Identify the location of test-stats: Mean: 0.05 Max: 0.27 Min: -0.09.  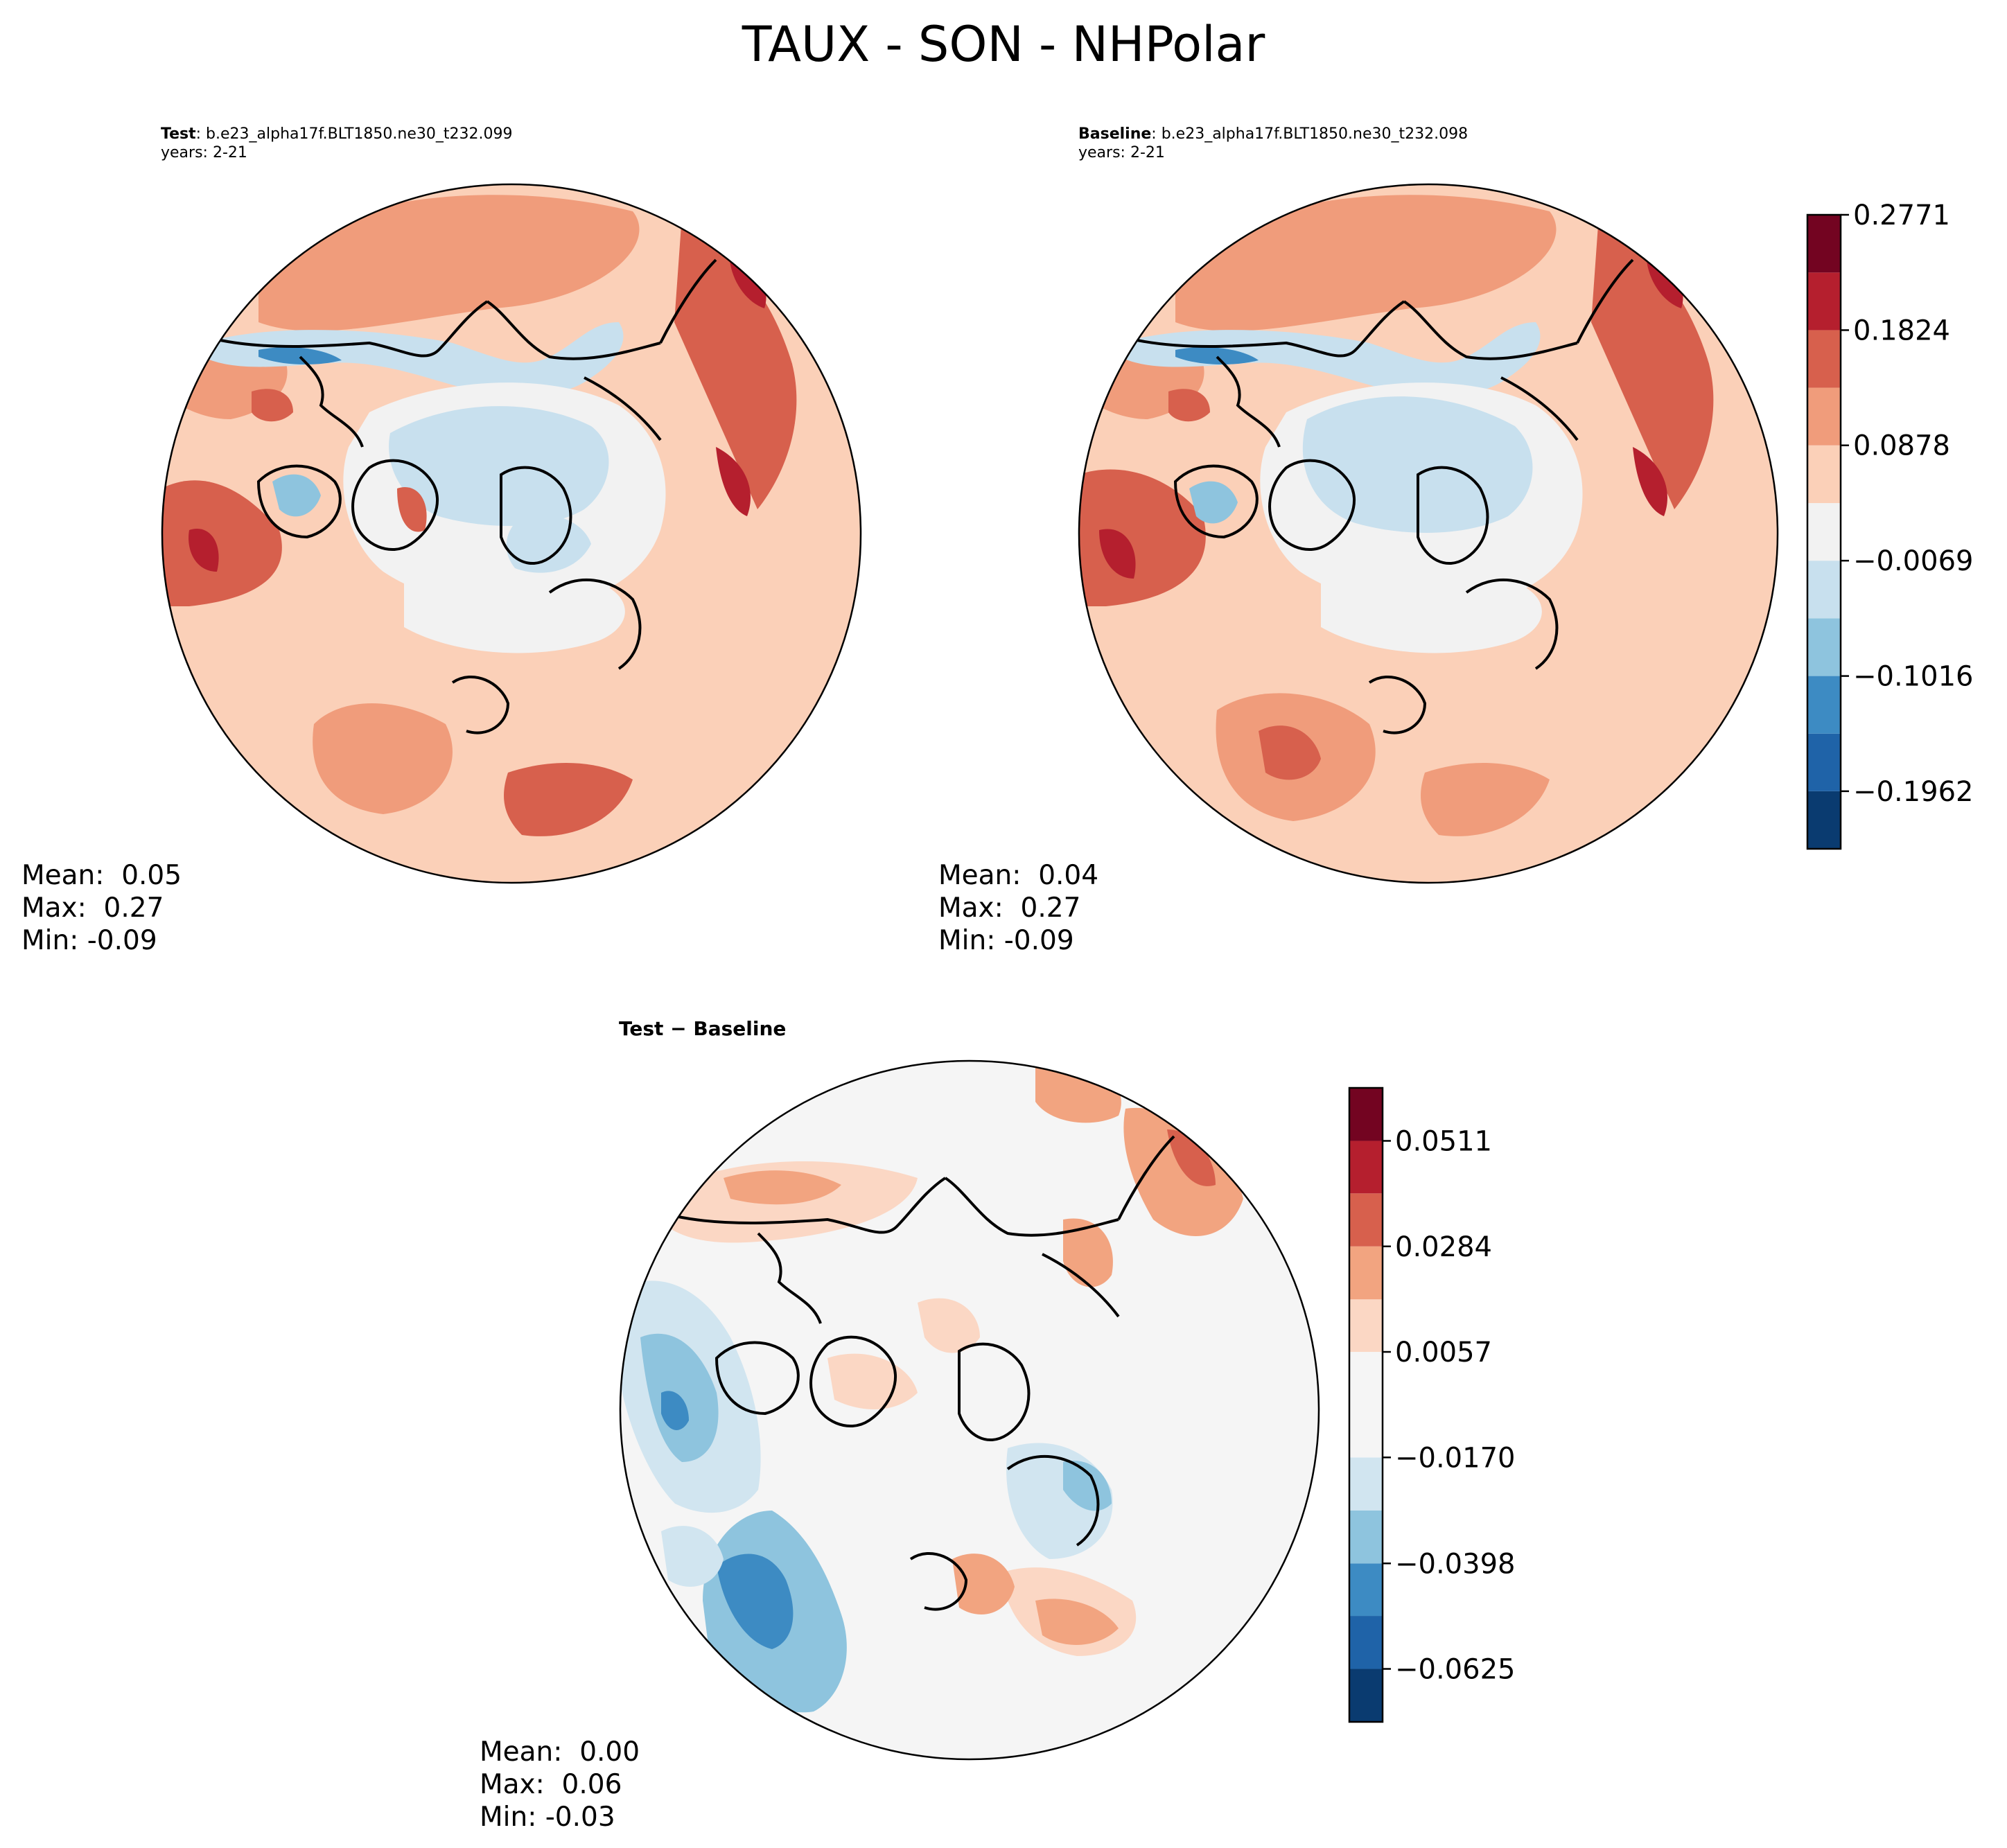
(101, 908).